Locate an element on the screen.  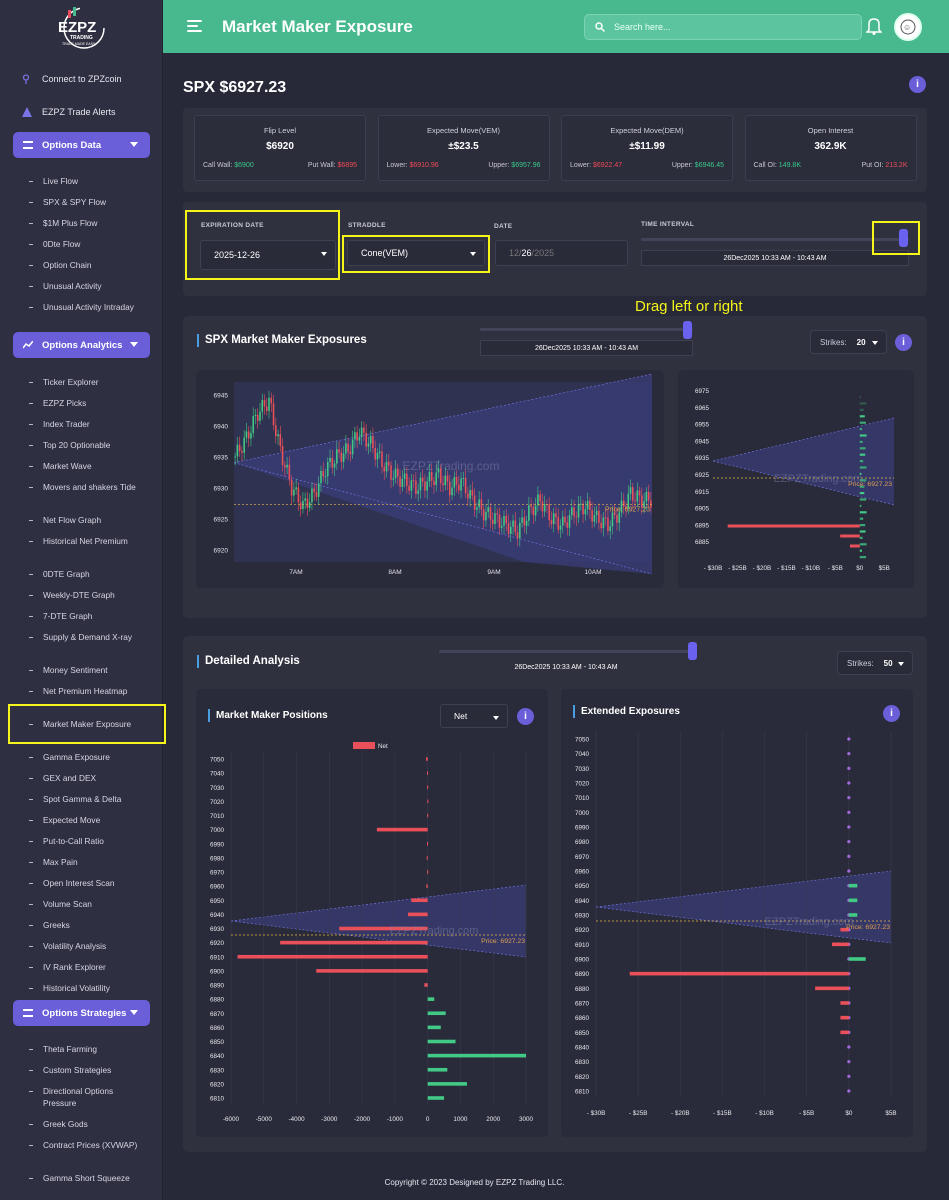
sidebar-item-historical-net-premium: Historical Net Premium is located at coordinates (84, 541).